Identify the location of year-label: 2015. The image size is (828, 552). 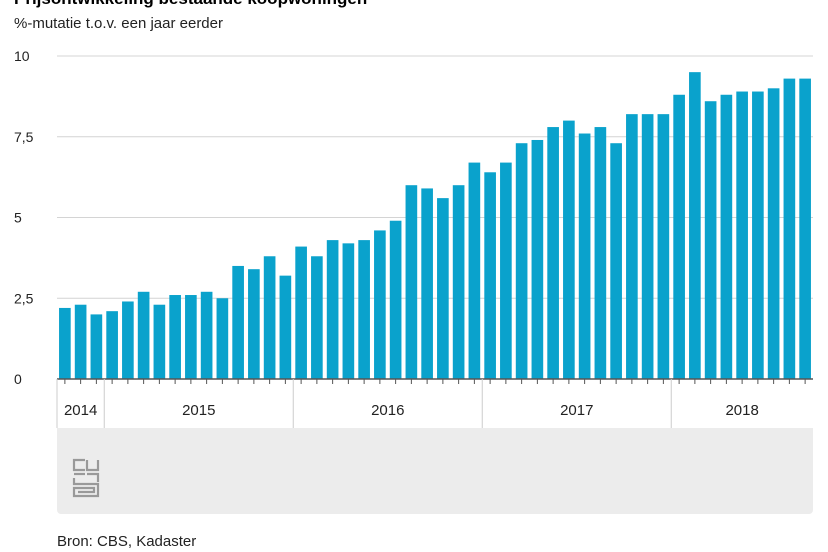
(198, 410).